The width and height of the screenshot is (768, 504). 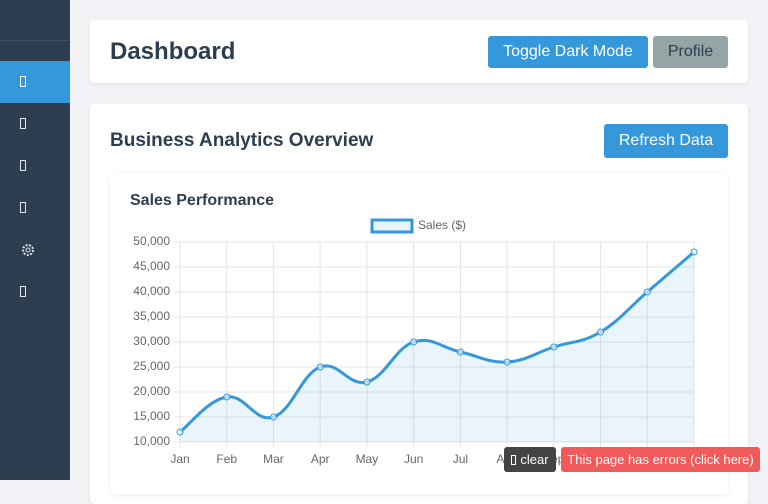 What do you see at coordinates (413, 459) in the screenshot?
I see `x-tick-label: Jun` at bounding box center [413, 459].